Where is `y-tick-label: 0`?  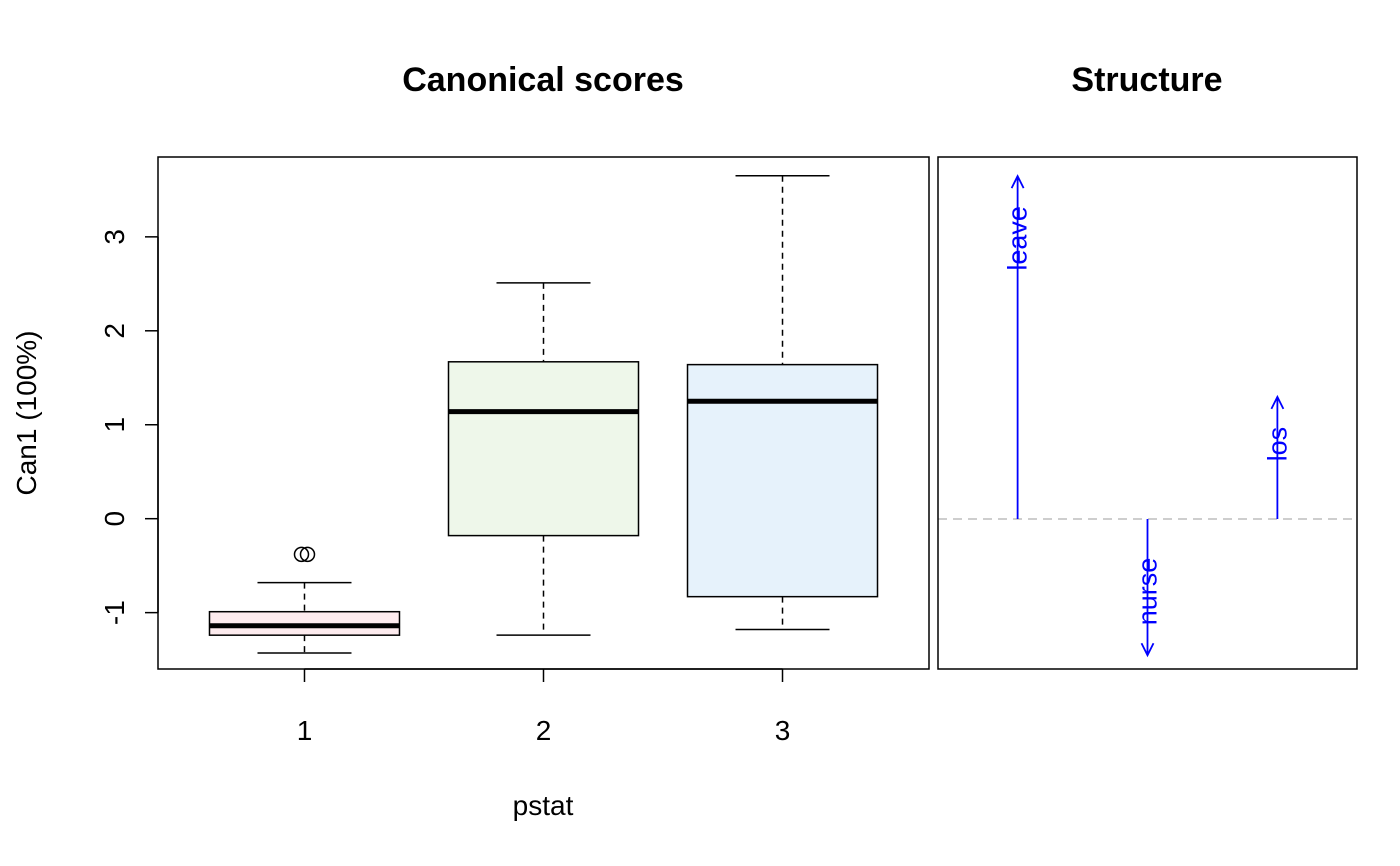 y-tick-label: 0 is located at coordinates (114, 519).